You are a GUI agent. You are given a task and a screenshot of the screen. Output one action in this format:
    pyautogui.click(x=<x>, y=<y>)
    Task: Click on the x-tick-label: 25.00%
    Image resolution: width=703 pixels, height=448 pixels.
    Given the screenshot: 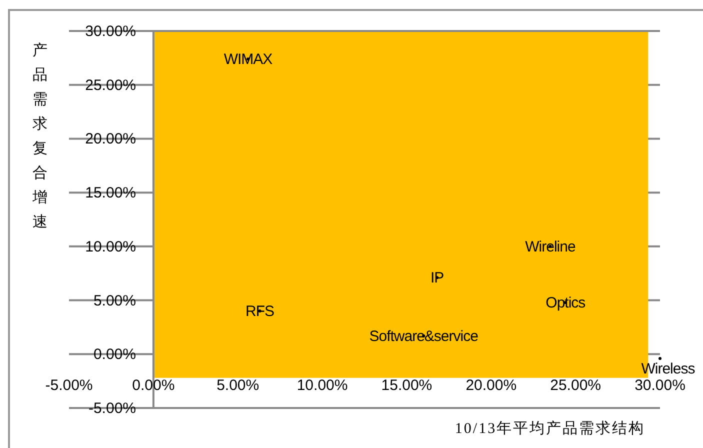 What is the action you would take?
    pyautogui.click(x=576, y=385)
    